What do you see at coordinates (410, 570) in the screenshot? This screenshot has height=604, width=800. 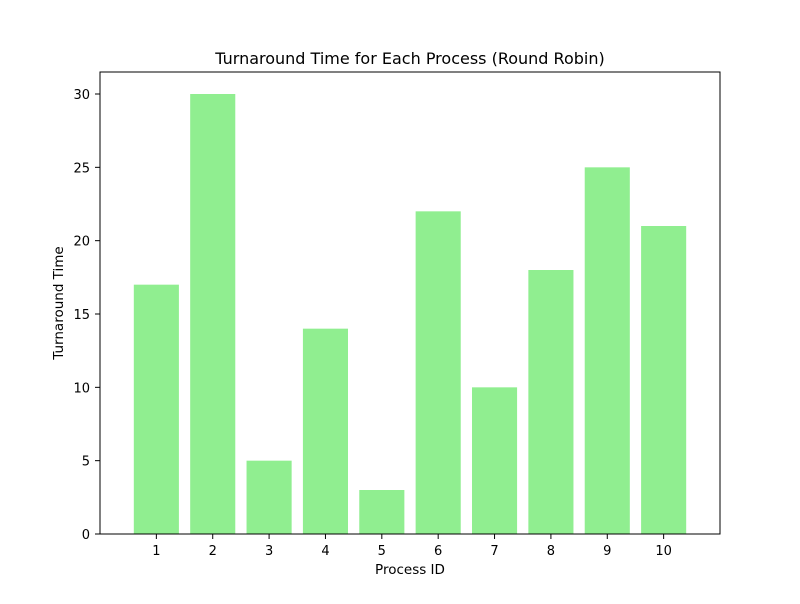 I see `x-axis-label: Process ID` at bounding box center [410, 570].